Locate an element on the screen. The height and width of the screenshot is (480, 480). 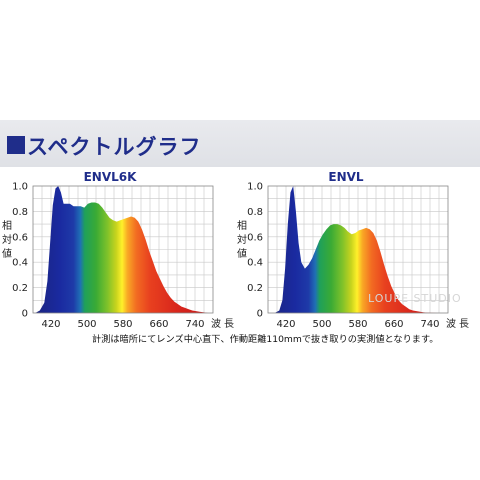
chart-title: ENVL6K is located at coordinates (111, 177).